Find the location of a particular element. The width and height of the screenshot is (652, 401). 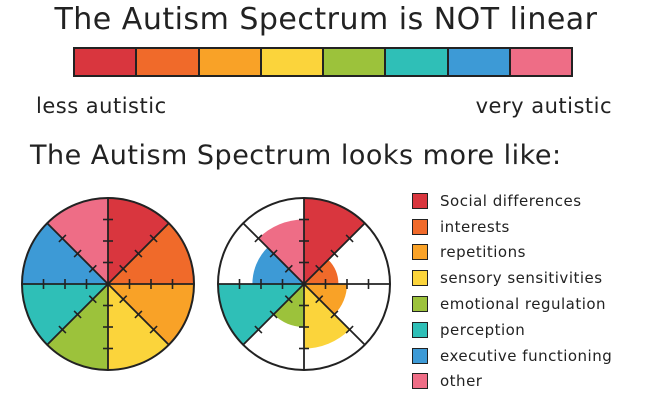

legend-label: Social differences is located at coordinates (511, 200).